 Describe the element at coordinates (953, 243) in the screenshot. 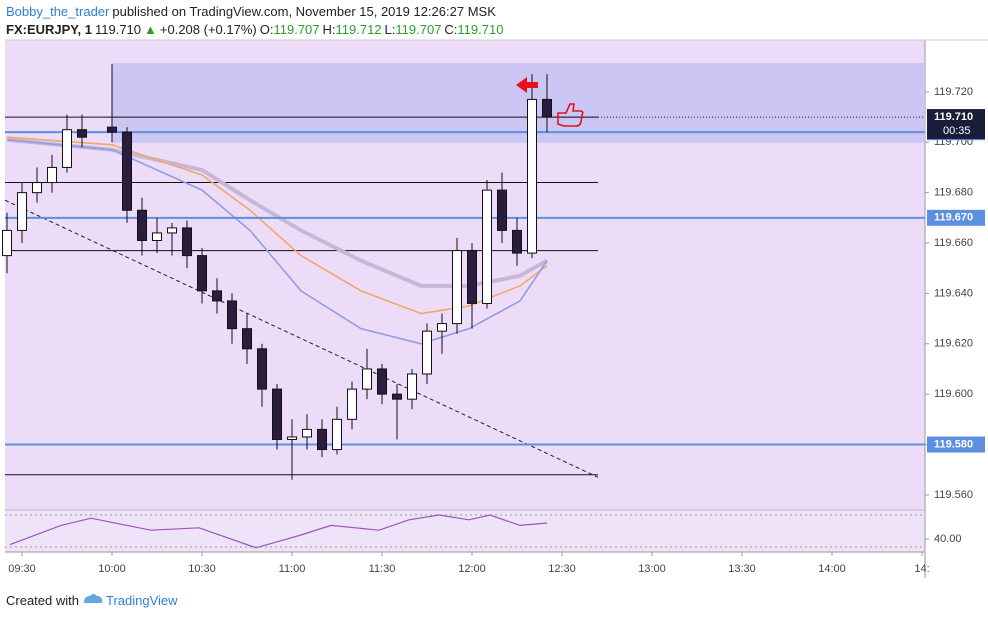

I see `y-tick-label: 119.660` at that location.